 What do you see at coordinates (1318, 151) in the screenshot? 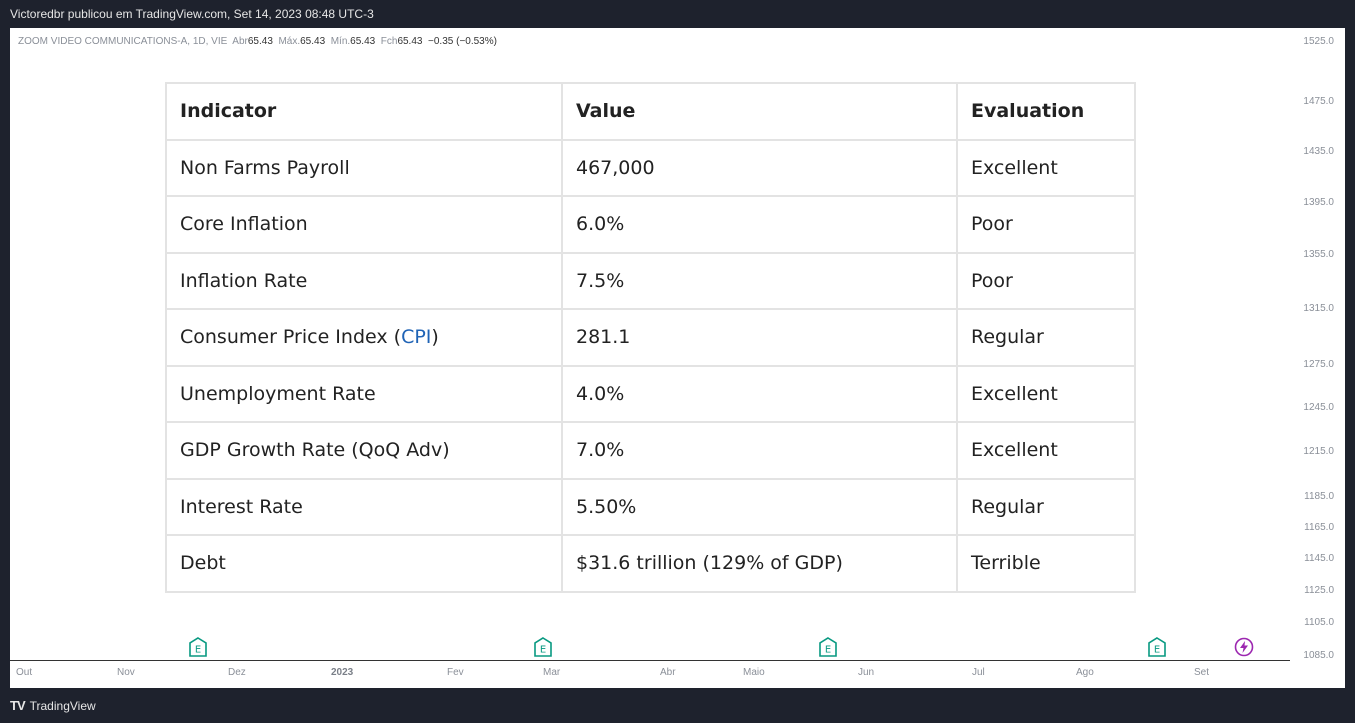
I see `price-tick: 1435.0` at bounding box center [1318, 151].